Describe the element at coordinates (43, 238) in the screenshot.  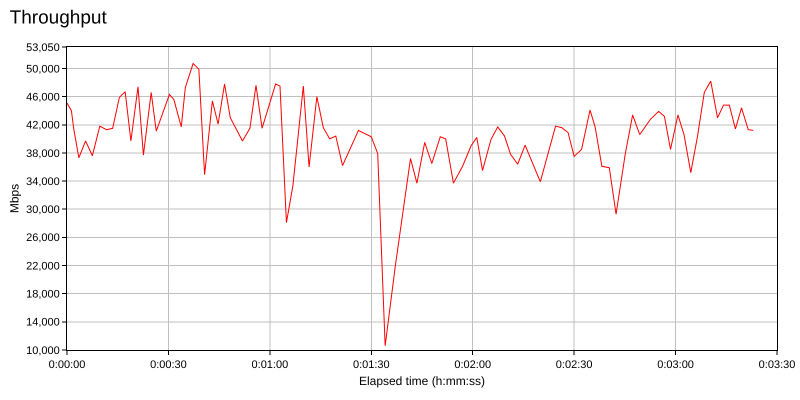
I see `y-tick-label: 26,000` at that location.